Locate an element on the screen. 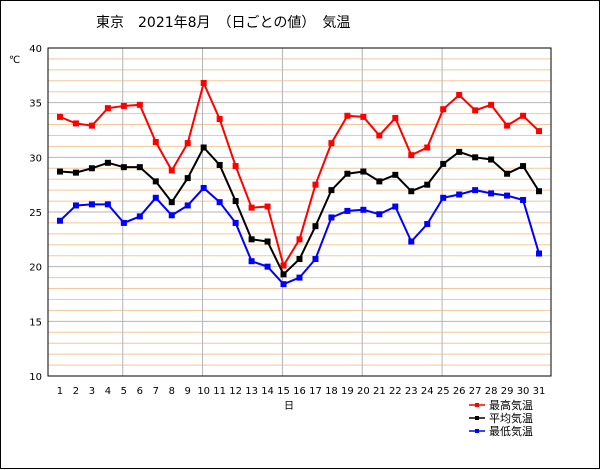 The height and width of the screenshot is (470, 600). x-tick-label: 24 is located at coordinates (427, 391).